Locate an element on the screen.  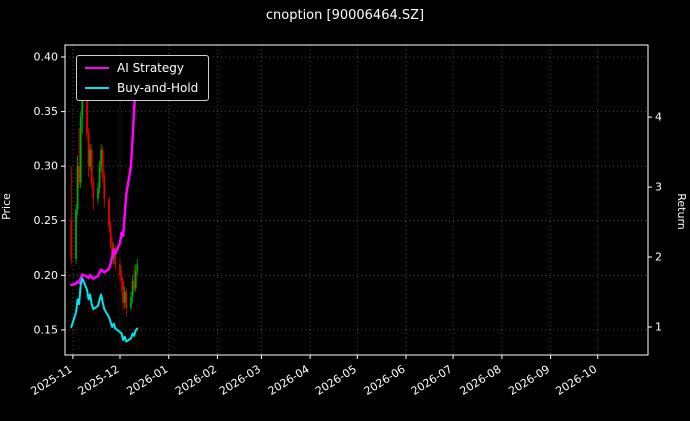
svg-text: 0.35 is located at coordinates (46, 111).